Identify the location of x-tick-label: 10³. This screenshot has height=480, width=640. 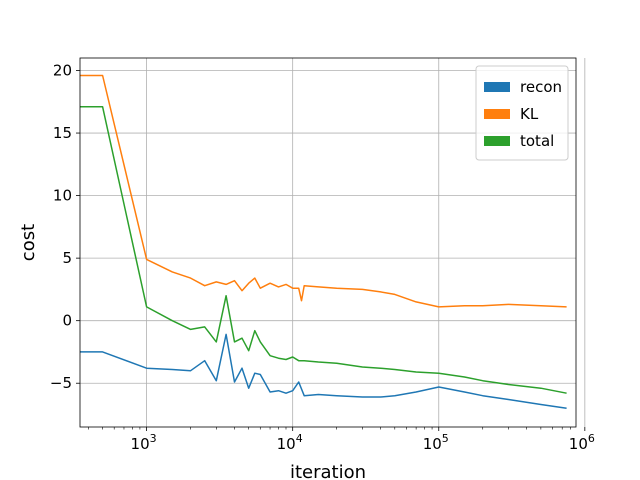
(144, 442).